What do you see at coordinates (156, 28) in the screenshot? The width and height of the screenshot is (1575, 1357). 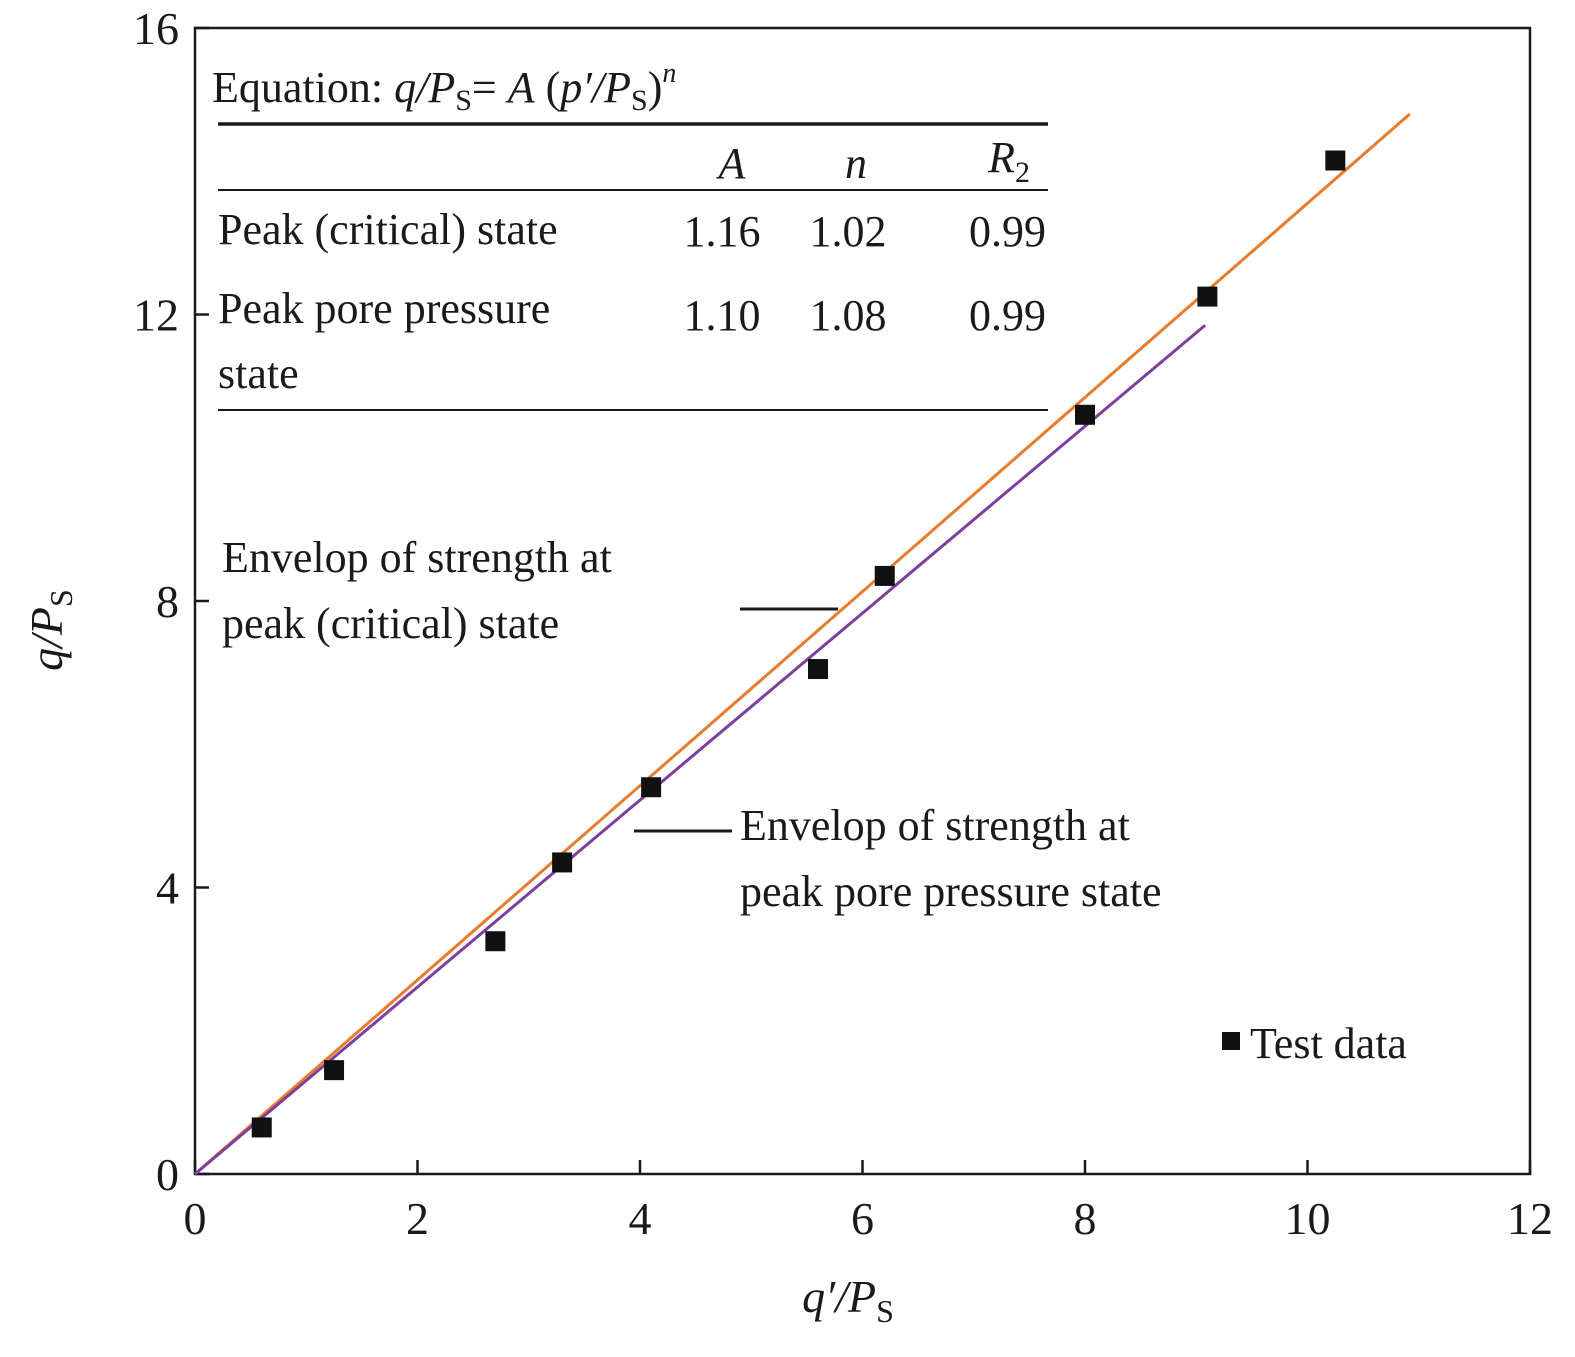 I see `y-tick-label: 16` at bounding box center [156, 28].